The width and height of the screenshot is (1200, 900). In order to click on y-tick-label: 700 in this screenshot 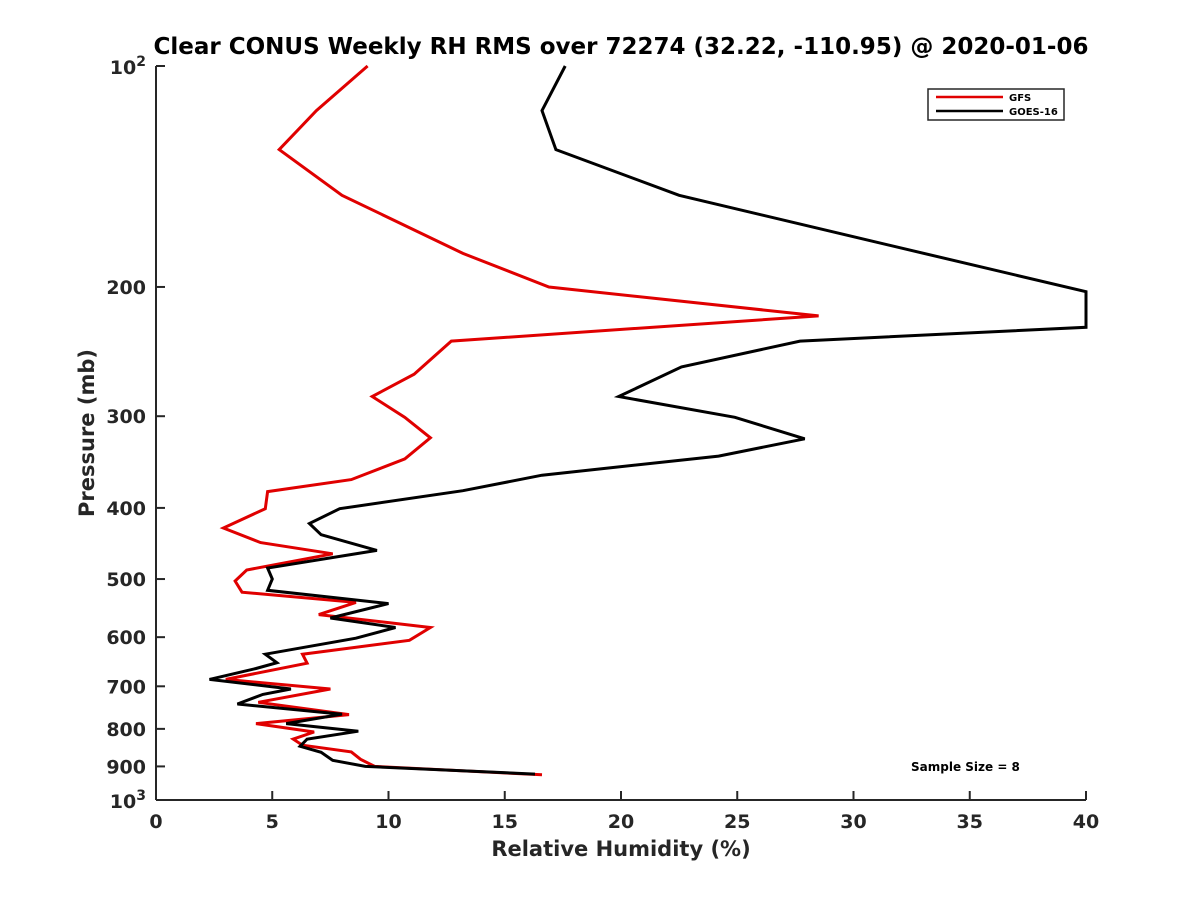, I will do `click(126, 687)`.